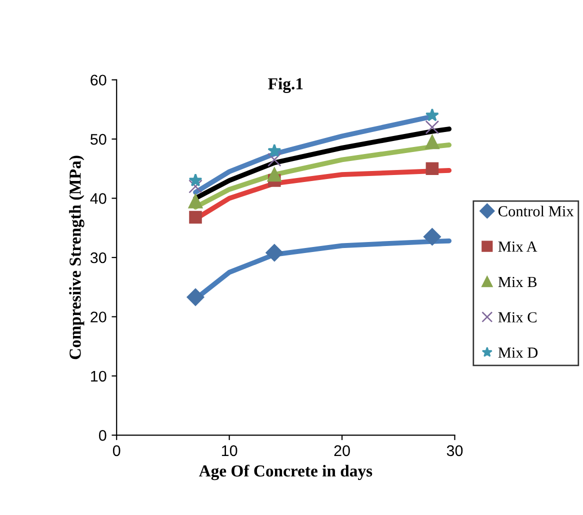 This screenshot has height=515, width=583. I want to click on x-axis-title: Age Of Concrete in days, so click(285, 472).